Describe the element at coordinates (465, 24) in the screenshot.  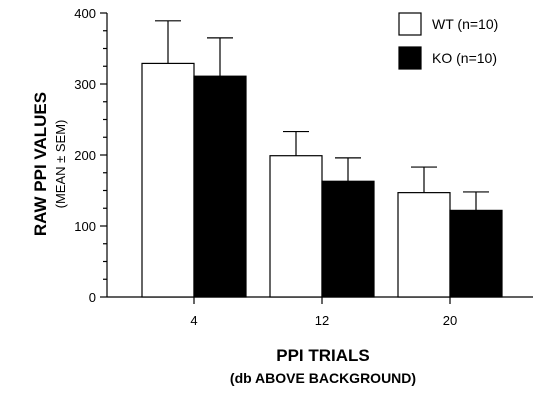
I see `legend-label-wt: WT (n=10)` at that location.